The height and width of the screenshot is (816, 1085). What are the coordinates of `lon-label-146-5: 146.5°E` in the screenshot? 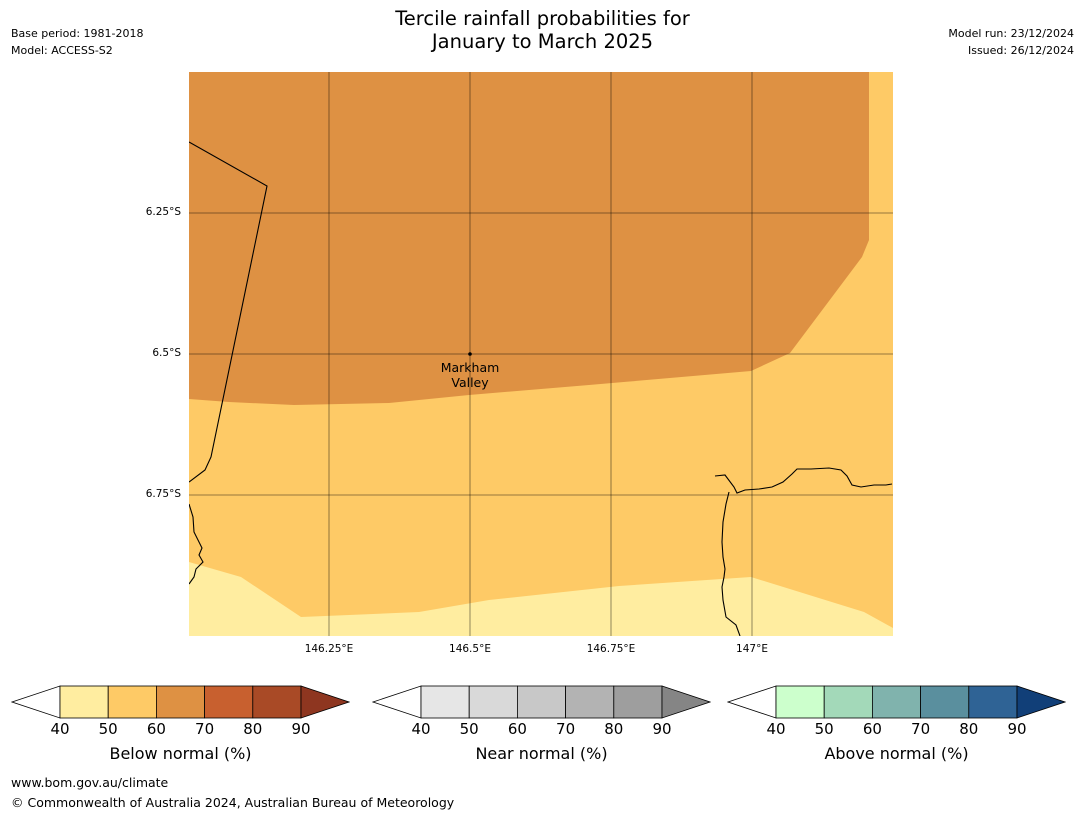 It's located at (470, 649).